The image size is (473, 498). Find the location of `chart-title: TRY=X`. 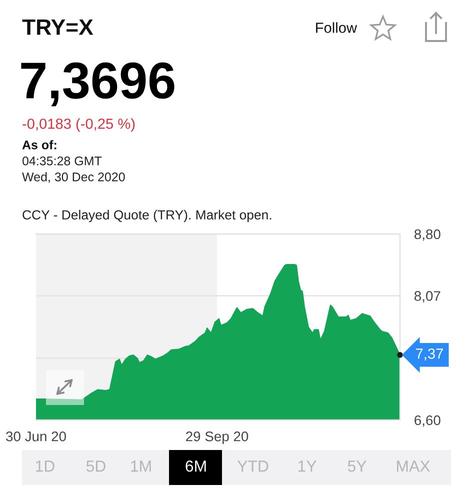

chart-title: TRY=X is located at coordinates (58, 27).